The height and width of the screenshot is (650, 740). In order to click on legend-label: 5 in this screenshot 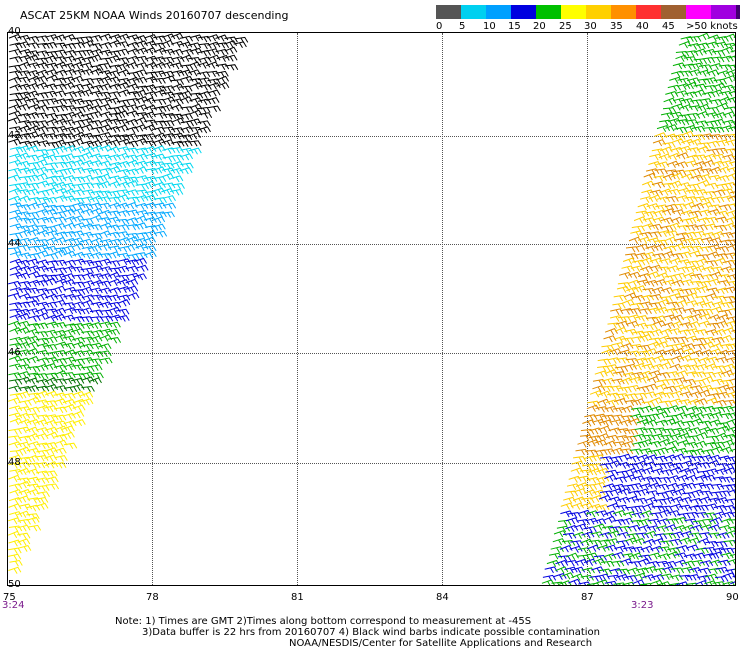, I will do `click(462, 26)`.